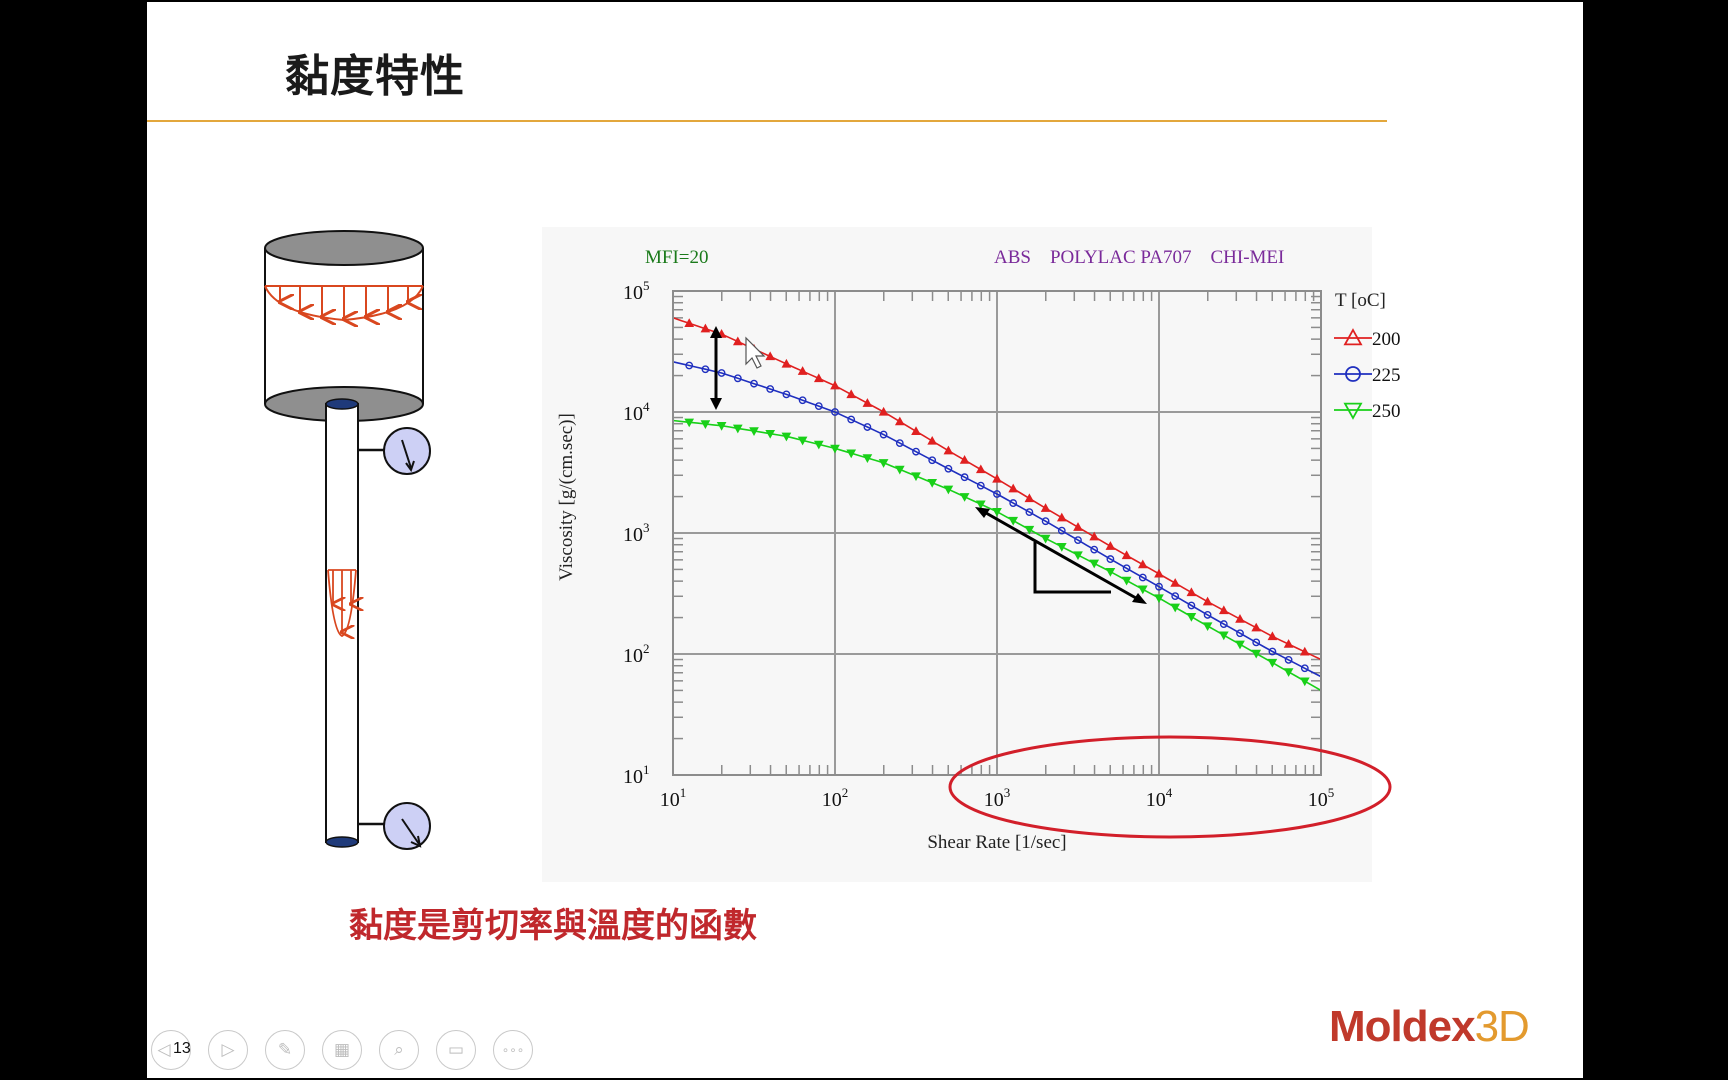 The image size is (1728, 1080). I want to click on slide-title: 黏度特性, so click(375, 76).